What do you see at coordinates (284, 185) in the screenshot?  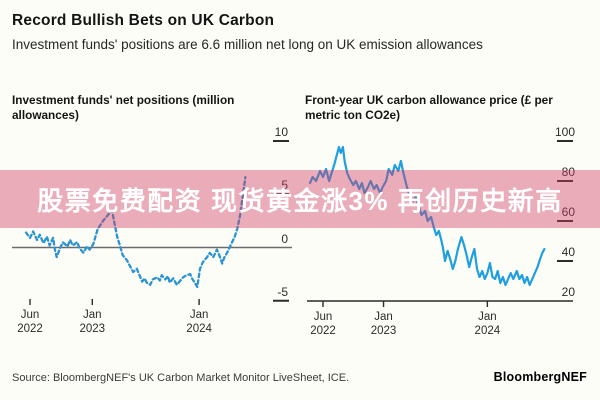 I see `y-tick-label: 5` at bounding box center [284, 185].